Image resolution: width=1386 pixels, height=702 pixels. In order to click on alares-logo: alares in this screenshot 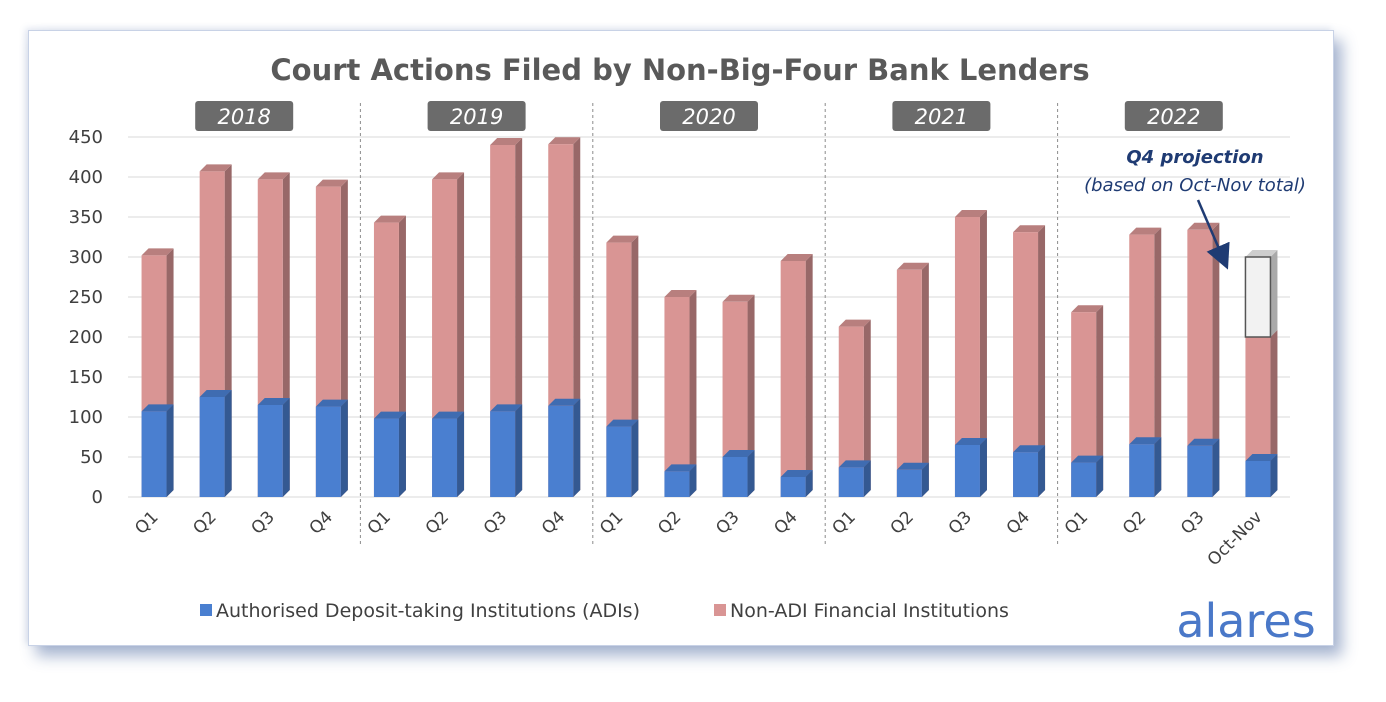, I will do `click(1245, 621)`.